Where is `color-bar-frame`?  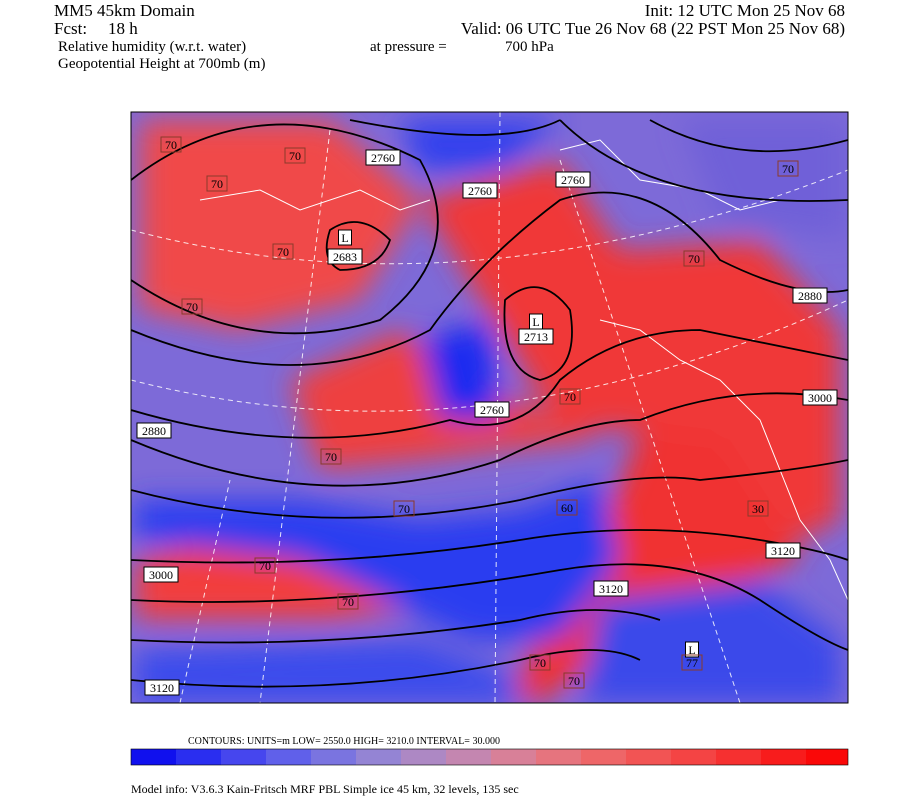
color-bar-frame is located at coordinates (489, 757).